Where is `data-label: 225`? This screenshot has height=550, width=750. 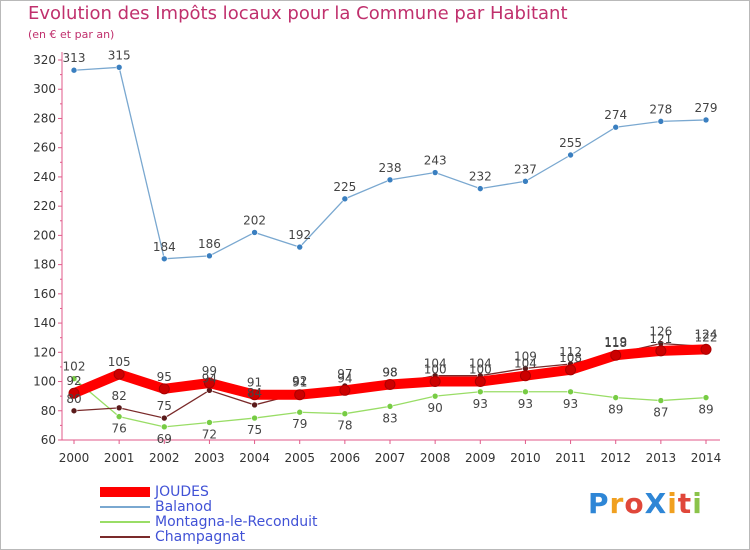
data-label: 225 is located at coordinates (344, 187).